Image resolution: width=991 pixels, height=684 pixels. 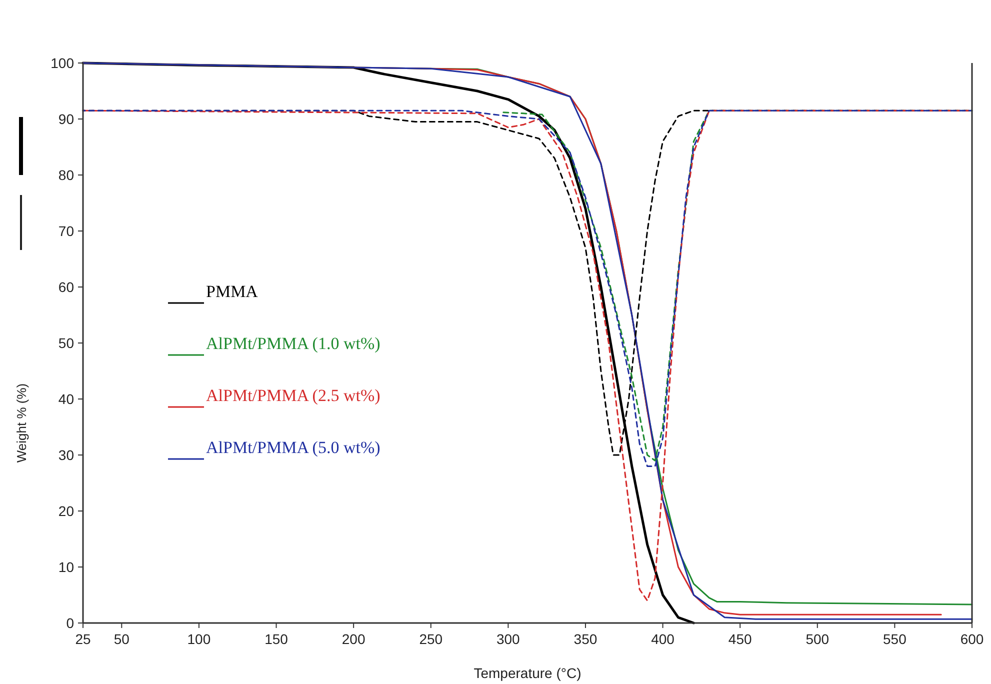 I want to click on legend-label: AlPMt/PMMA (1.0 wt%), so click(x=293, y=343).